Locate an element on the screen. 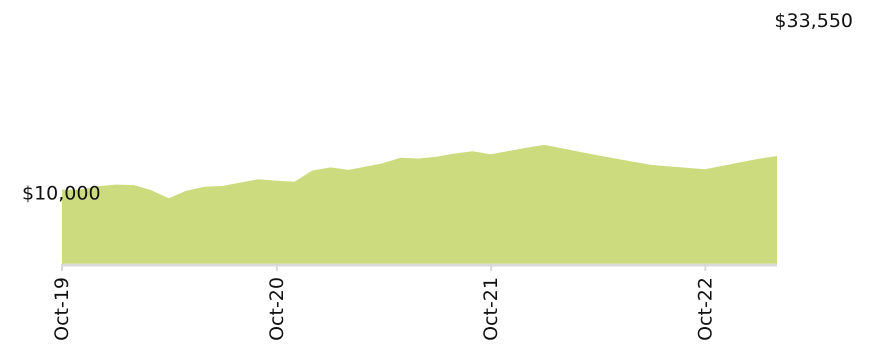 The width and height of the screenshot is (871, 357). y-tick-label-33550: $33,550 is located at coordinates (813, 21).